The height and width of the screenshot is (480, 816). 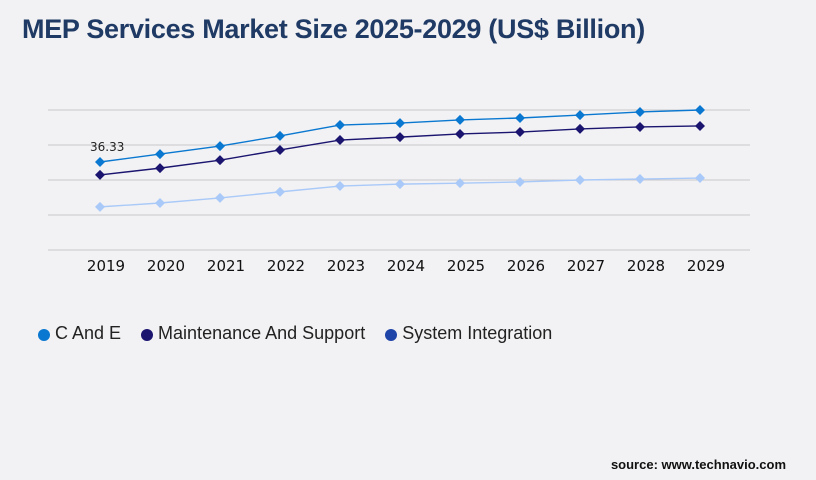 What do you see at coordinates (88, 333) in the screenshot?
I see `legend-label: C And E` at bounding box center [88, 333].